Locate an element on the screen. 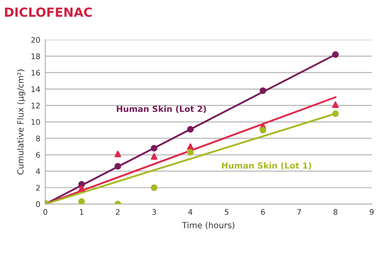  chart-title: DICLOFENAC is located at coordinates (48, 12).